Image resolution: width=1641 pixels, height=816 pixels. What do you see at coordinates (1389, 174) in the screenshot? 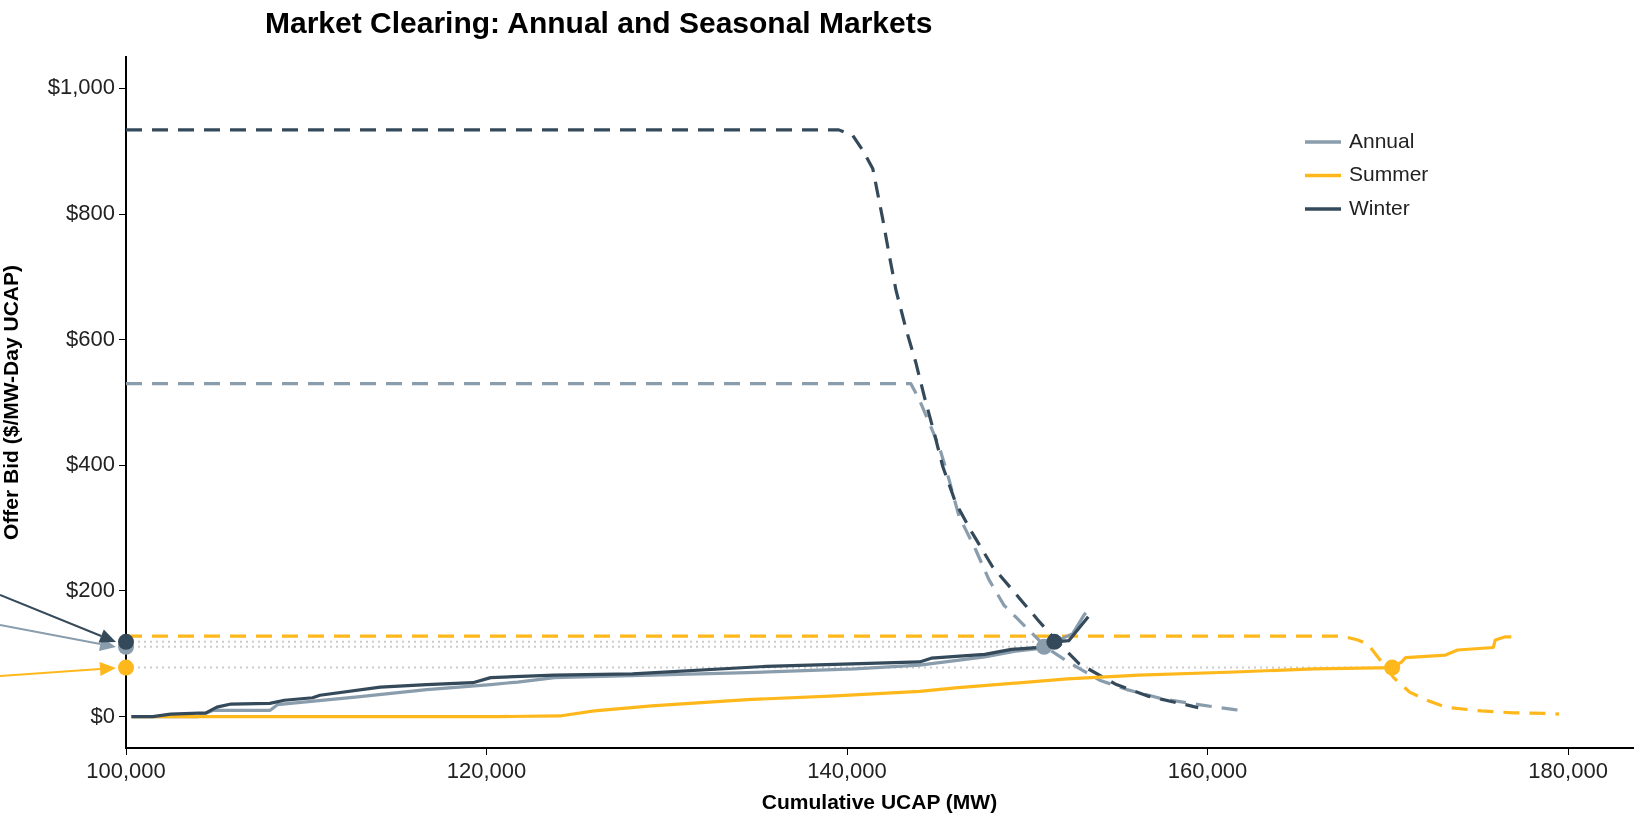
I see `legend-label: Summer` at bounding box center [1389, 174].